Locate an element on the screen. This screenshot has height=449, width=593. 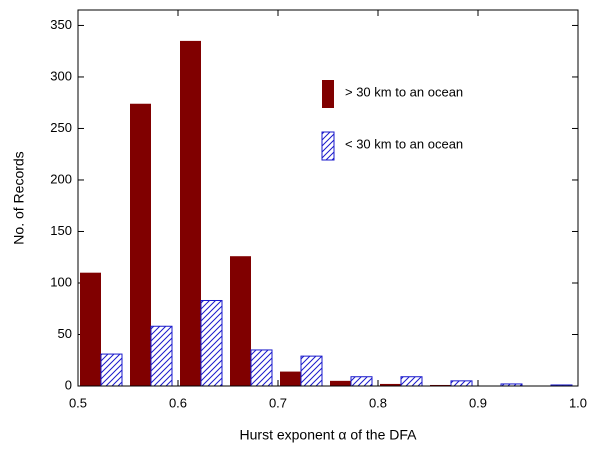
y-axis-title: No. of Records is located at coordinates (19, 197).